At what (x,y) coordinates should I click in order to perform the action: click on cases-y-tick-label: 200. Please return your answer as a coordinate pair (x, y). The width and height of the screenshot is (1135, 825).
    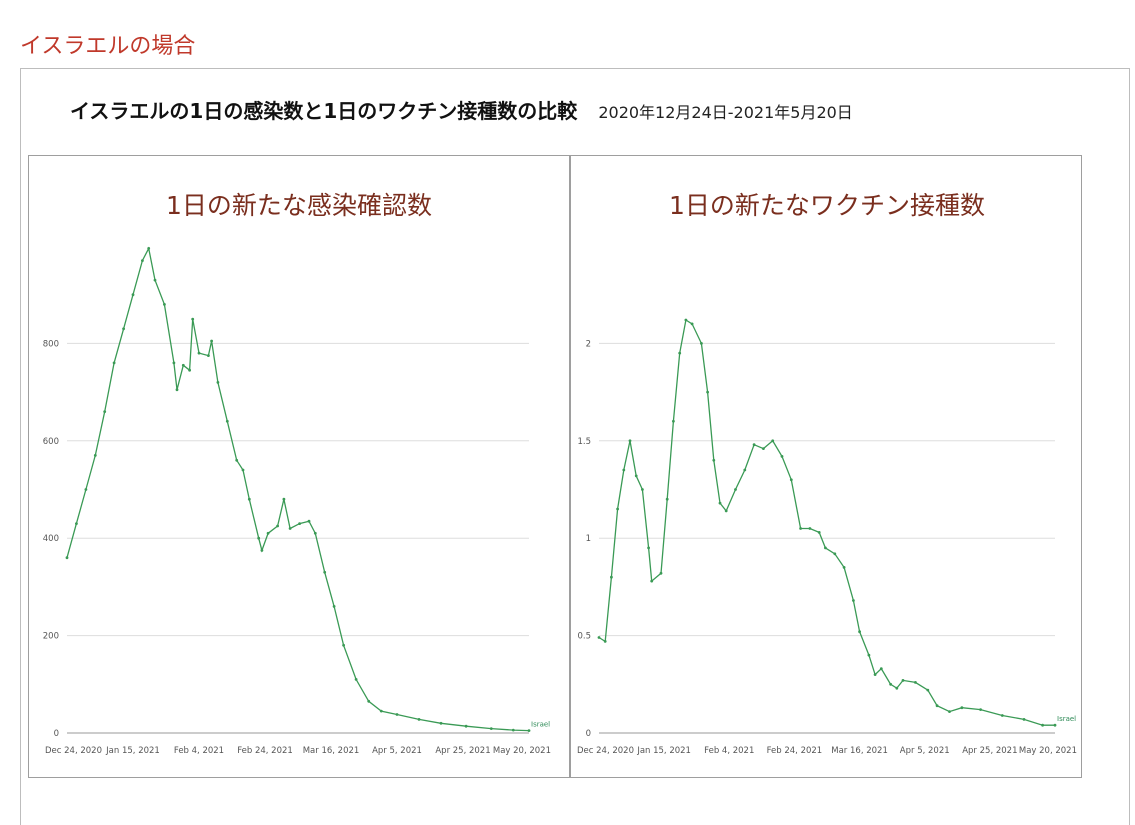
    Looking at the image, I should click on (51, 637).